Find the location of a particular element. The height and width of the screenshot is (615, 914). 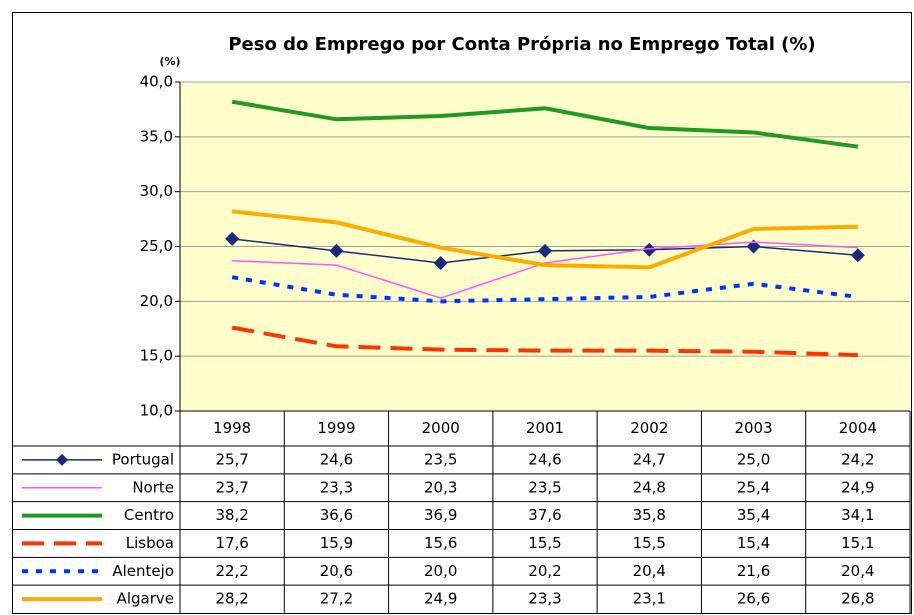

y-tick-label: 30,0 is located at coordinates (156, 191).